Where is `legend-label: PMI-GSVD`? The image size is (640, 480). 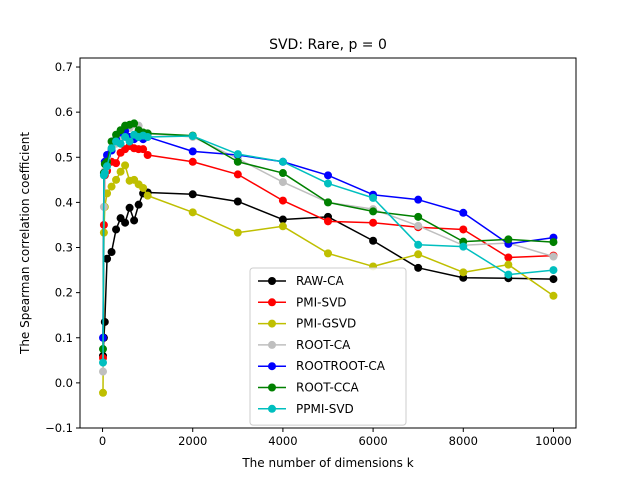
legend-label: PMI-GSVD is located at coordinates (326, 324).